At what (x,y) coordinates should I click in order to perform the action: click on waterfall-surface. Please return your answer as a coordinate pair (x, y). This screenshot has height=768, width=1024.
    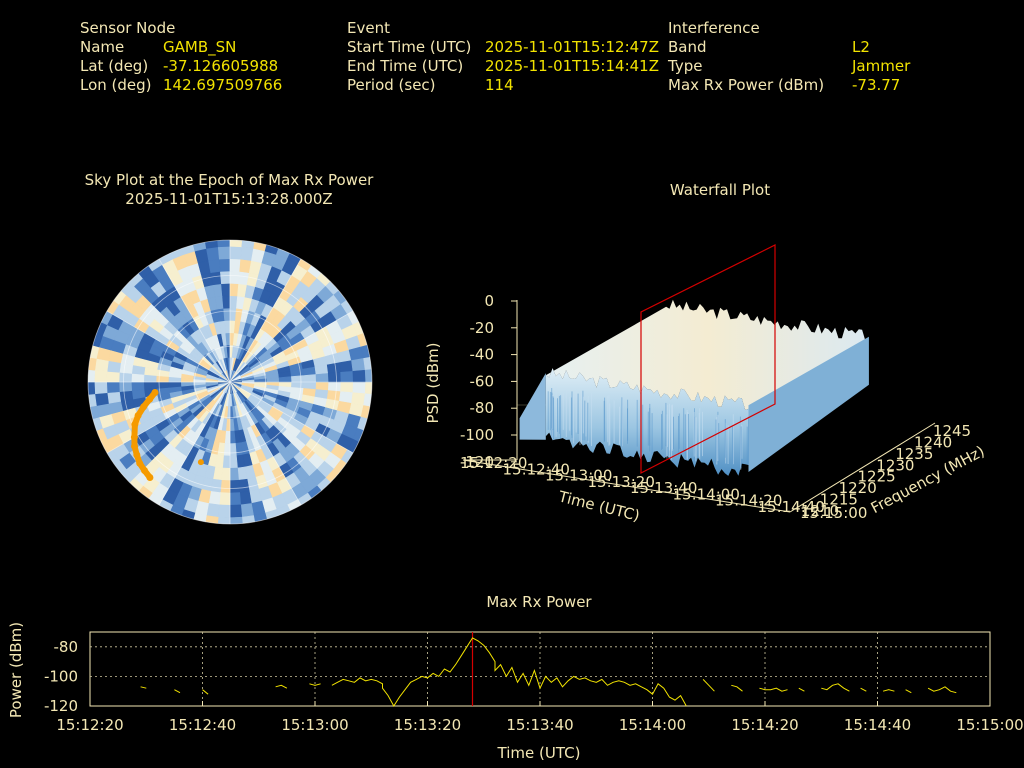
    Looking at the image, I should click on (694, 387).